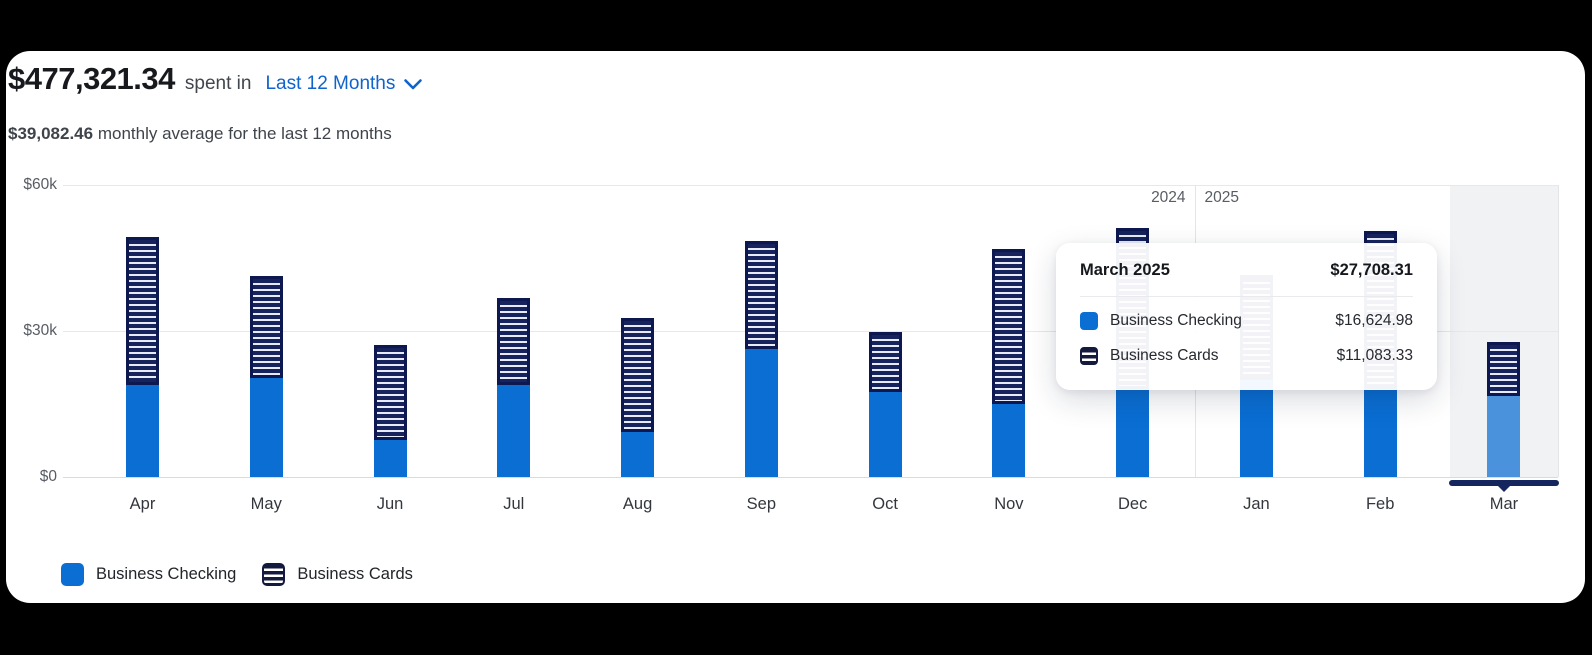 This screenshot has height=655, width=1592. What do you see at coordinates (266, 327) in the screenshot?
I see `bar-may-cards-segment` at bounding box center [266, 327].